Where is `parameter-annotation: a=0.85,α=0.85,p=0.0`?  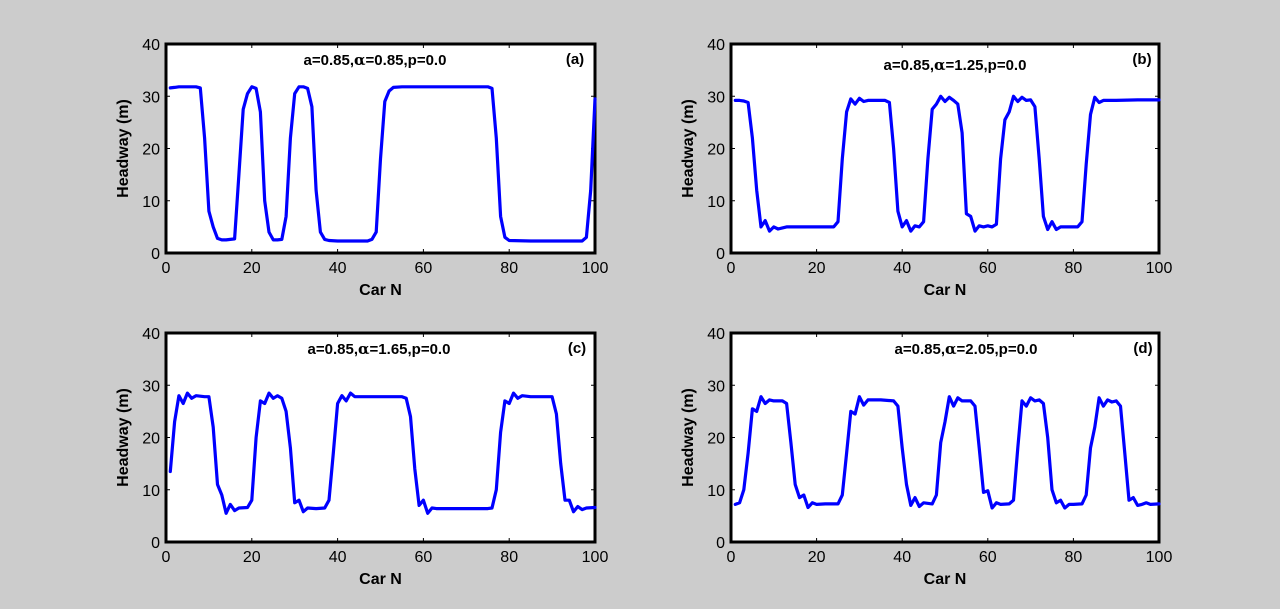 parameter-annotation: a=0.85,α=0.85,p=0.0 is located at coordinates (375, 60).